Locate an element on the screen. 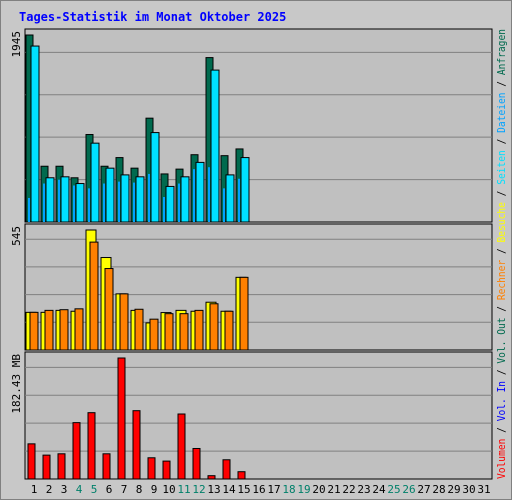  day-label-15: 15 is located at coordinates (243, 489).